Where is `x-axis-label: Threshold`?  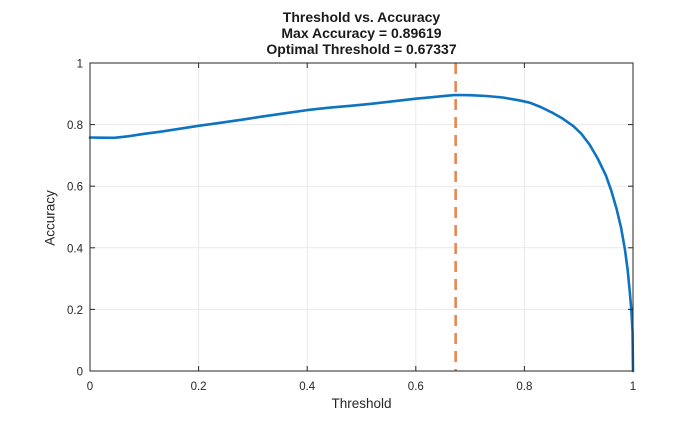 x-axis-label: Threshold is located at coordinates (361, 403).